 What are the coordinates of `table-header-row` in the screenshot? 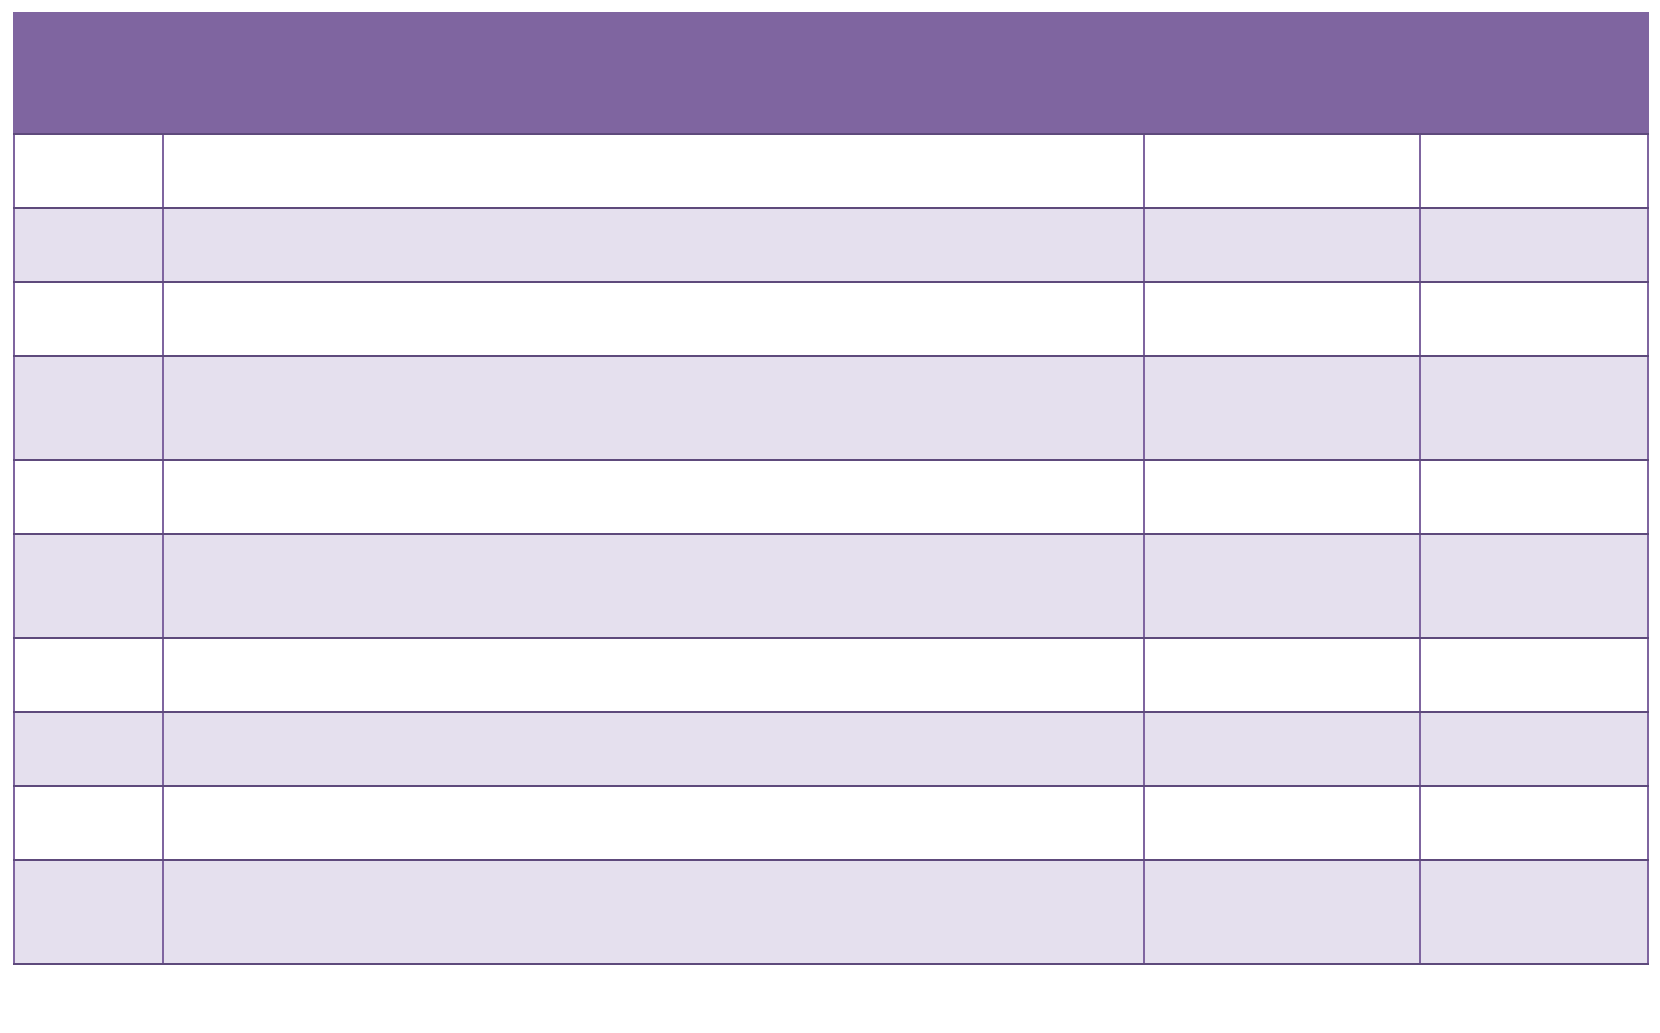 It's located at (831, 73).